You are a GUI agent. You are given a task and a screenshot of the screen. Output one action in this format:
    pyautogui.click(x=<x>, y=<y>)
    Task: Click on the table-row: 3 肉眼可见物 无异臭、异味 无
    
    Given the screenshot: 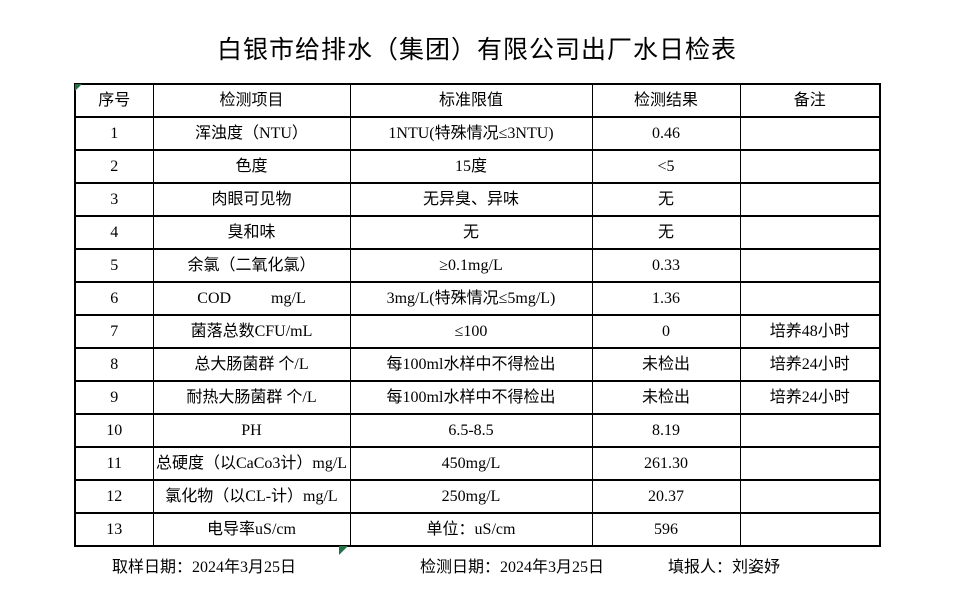 What is the action you would take?
    pyautogui.click(x=477, y=199)
    